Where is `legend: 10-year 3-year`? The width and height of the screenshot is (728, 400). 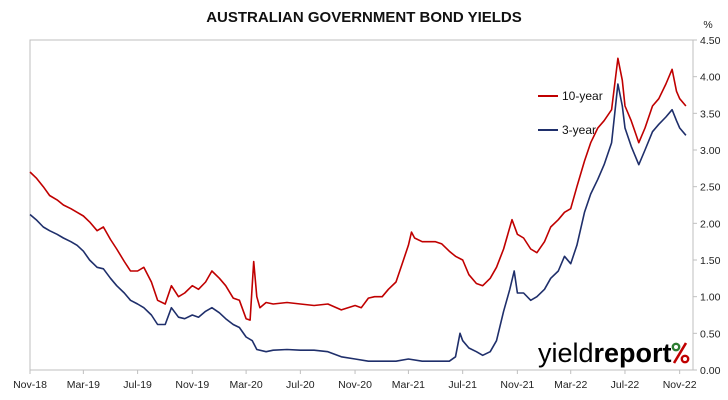 legend: 10-year 3-year is located at coordinates (570, 113).